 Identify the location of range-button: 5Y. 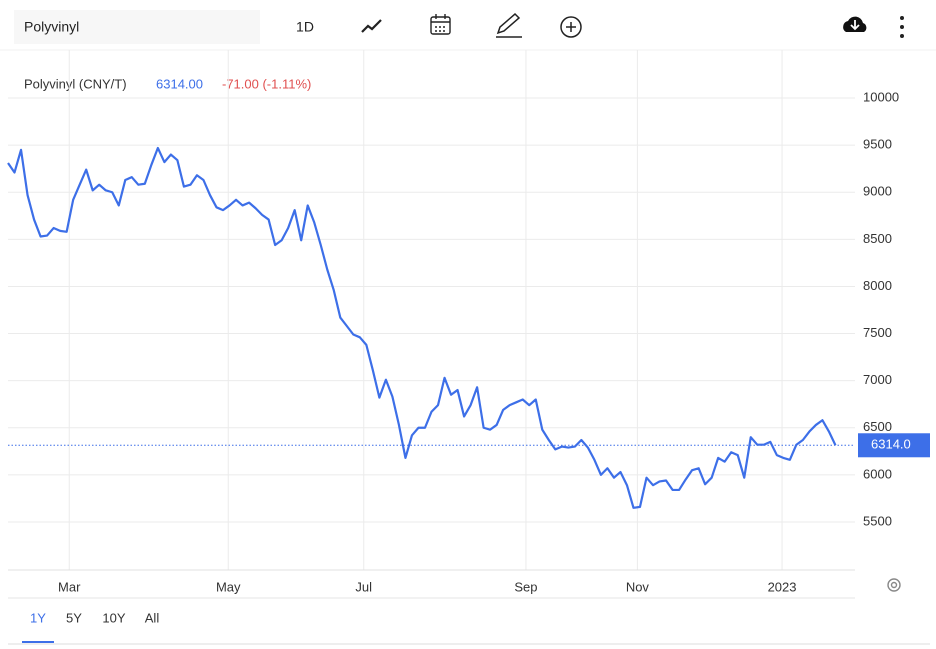
(74, 617).